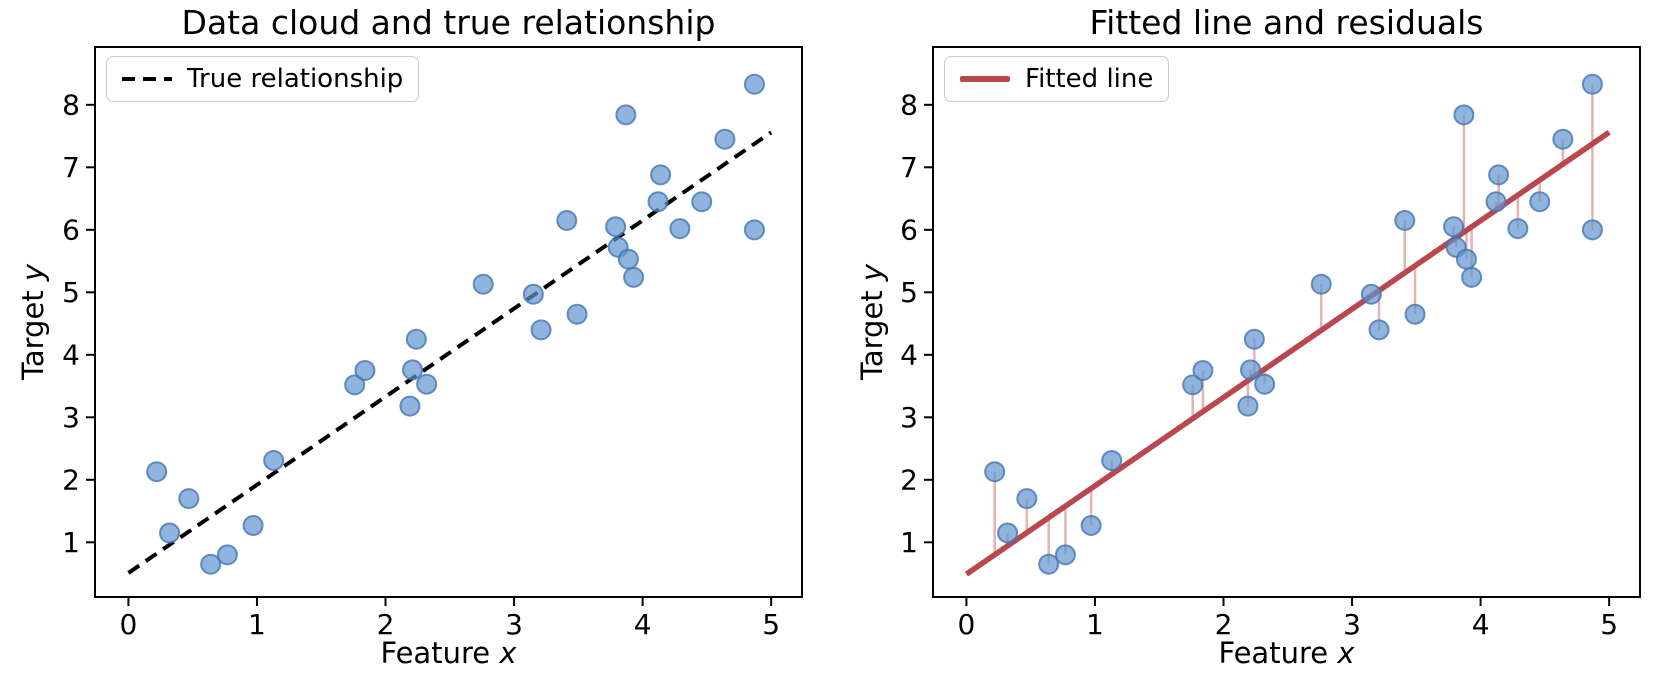 This screenshot has width=1657, height=699. Describe the element at coordinates (71, 104) in the screenshot. I see `y-tick-label: 8` at that location.